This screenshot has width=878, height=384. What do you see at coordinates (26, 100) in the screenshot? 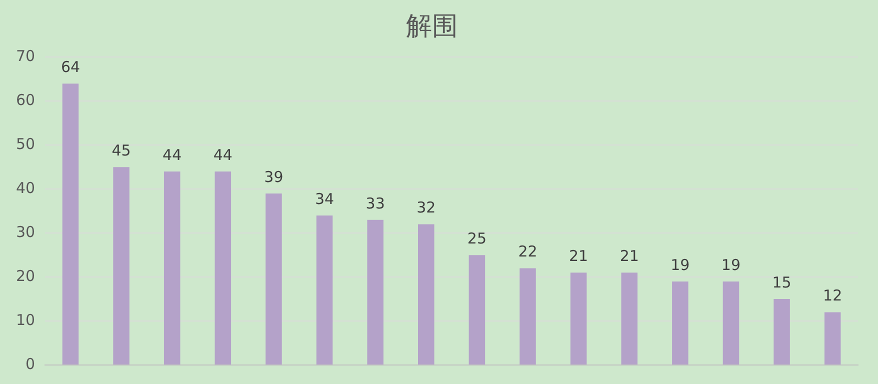
I see `y-tick-label: 60` at bounding box center [26, 100].